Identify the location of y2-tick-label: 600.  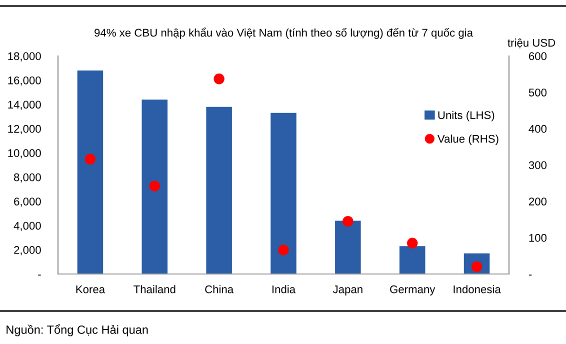
(538, 56).